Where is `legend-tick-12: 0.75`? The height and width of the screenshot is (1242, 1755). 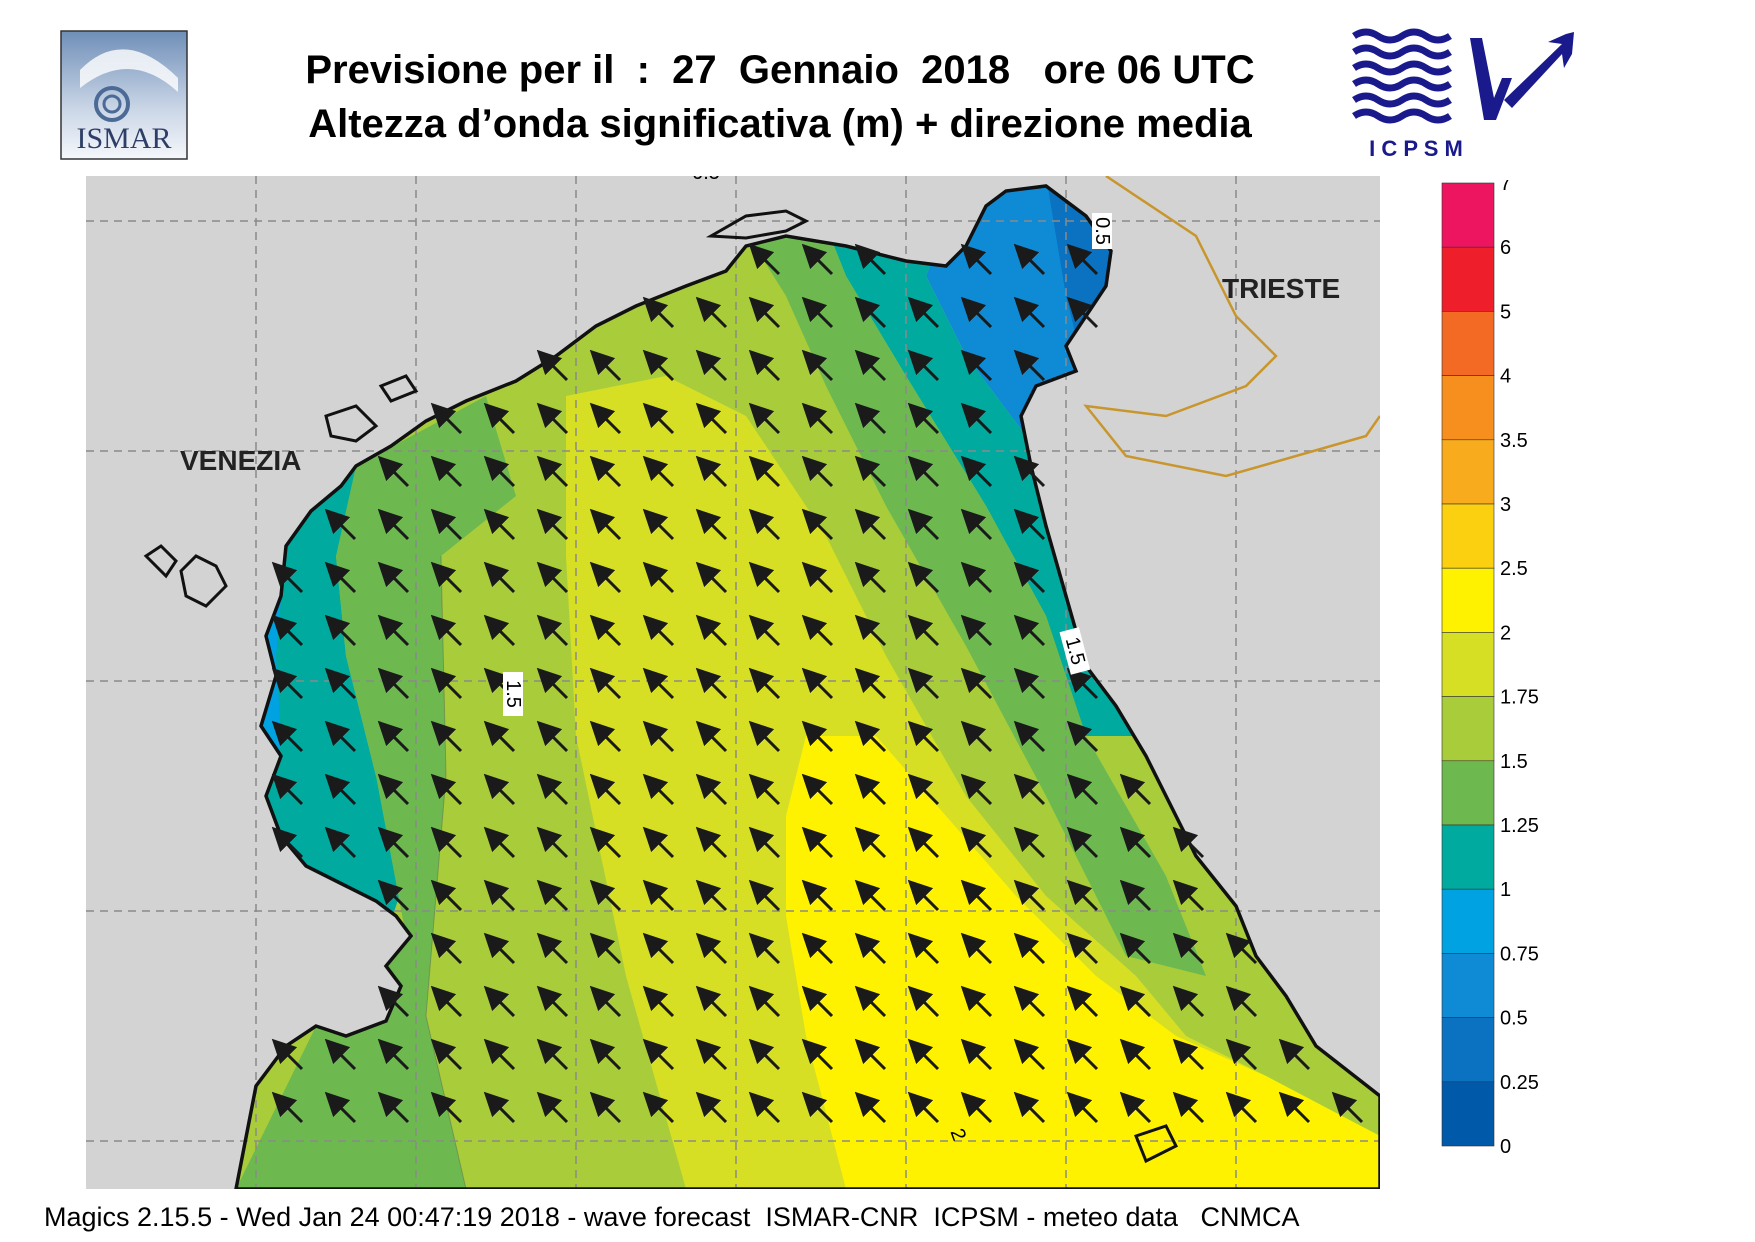
legend-tick-12: 0.75 is located at coordinates (1519, 954).